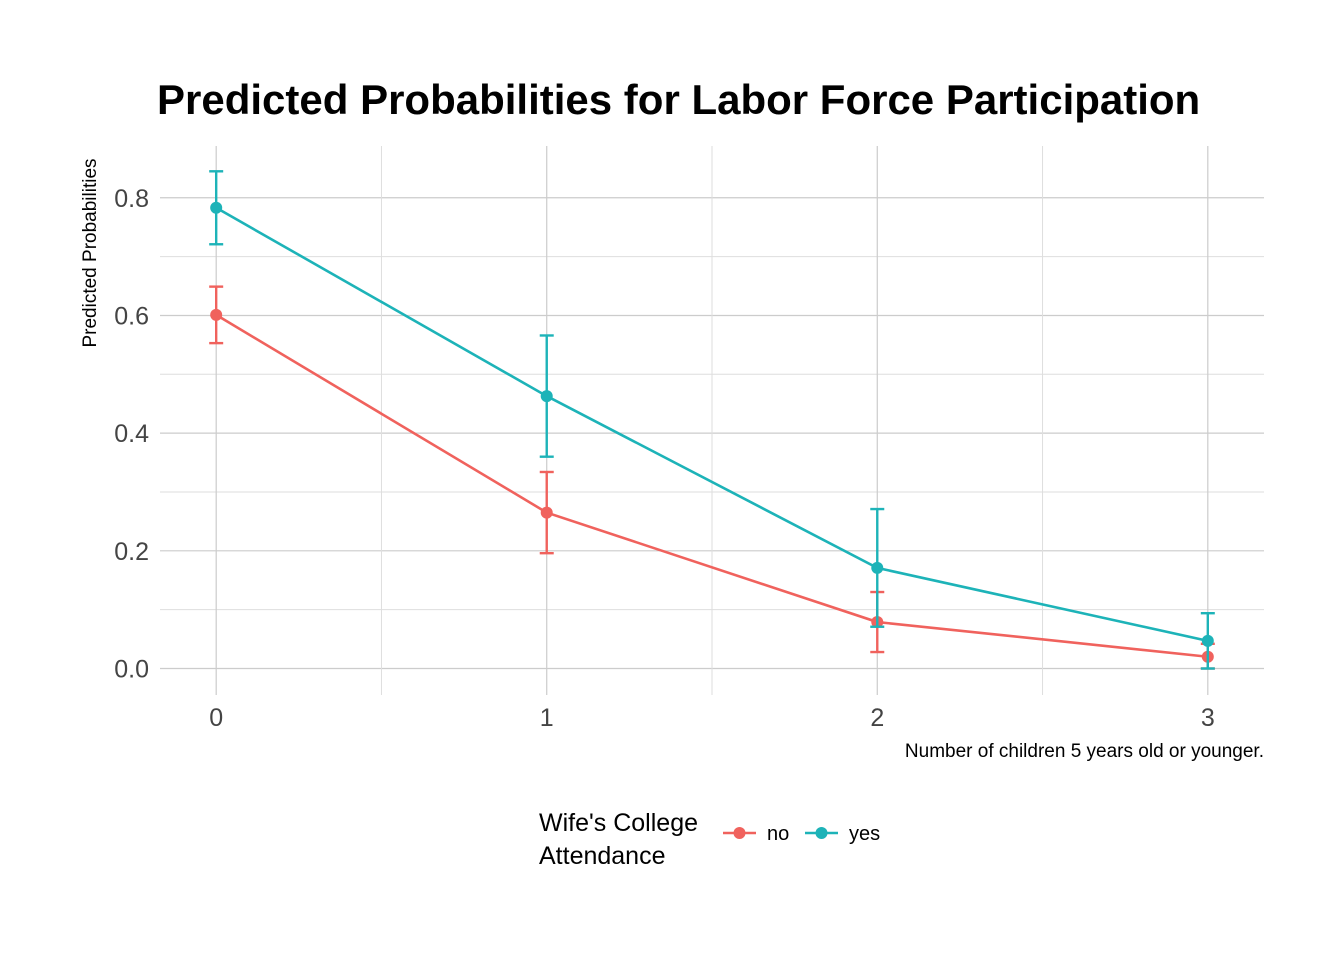 This screenshot has height=960, width=1344. What do you see at coordinates (90, 252) in the screenshot?
I see `y-axis-label: Predicted Probabilities` at bounding box center [90, 252].